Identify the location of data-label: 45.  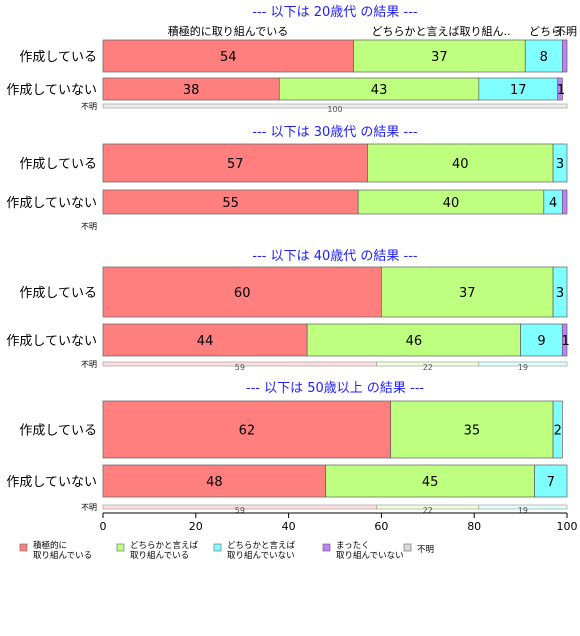
(430, 482).